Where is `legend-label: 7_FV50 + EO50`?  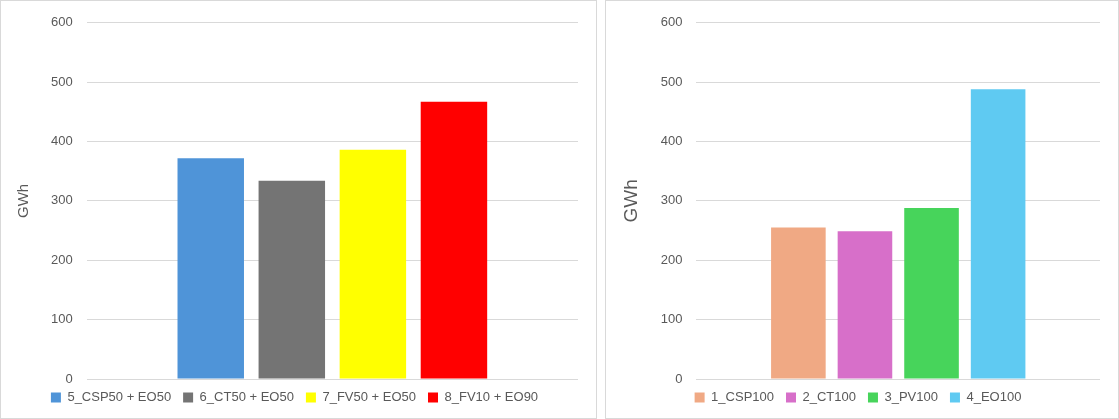 legend-label: 7_FV50 + EO50 is located at coordinates (369, 397).